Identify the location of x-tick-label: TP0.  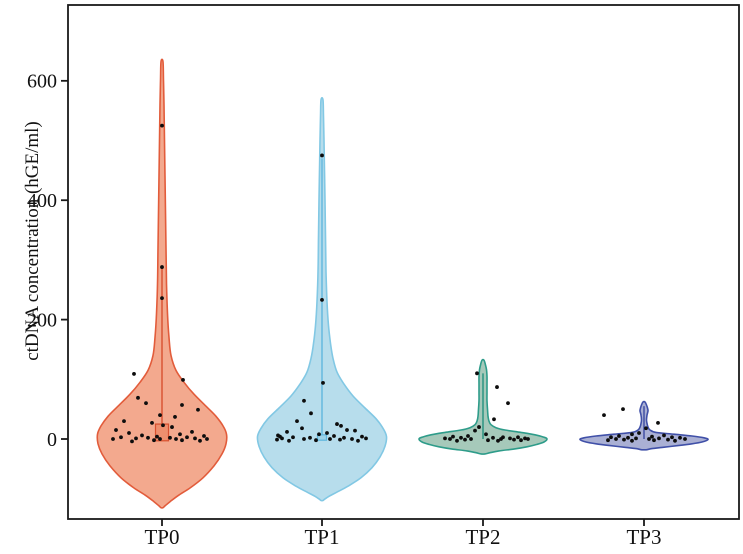
(161, 537).